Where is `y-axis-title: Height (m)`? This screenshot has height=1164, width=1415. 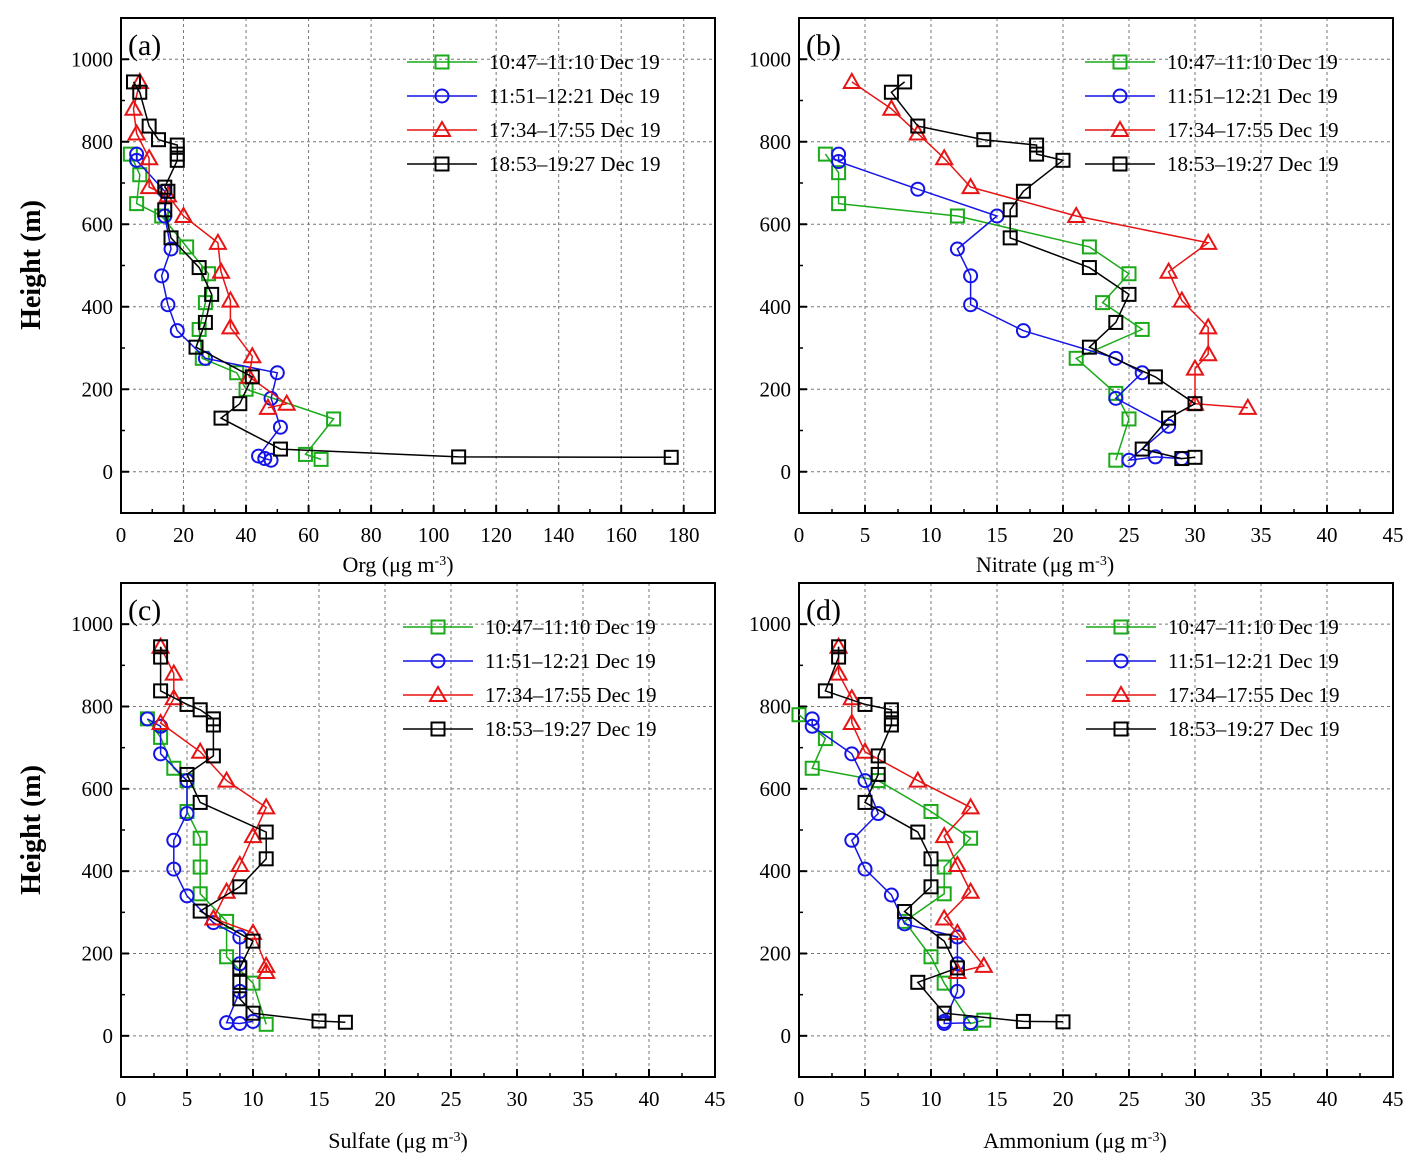
y-axis-title: Height (m) is located at coordinates (31, 265).